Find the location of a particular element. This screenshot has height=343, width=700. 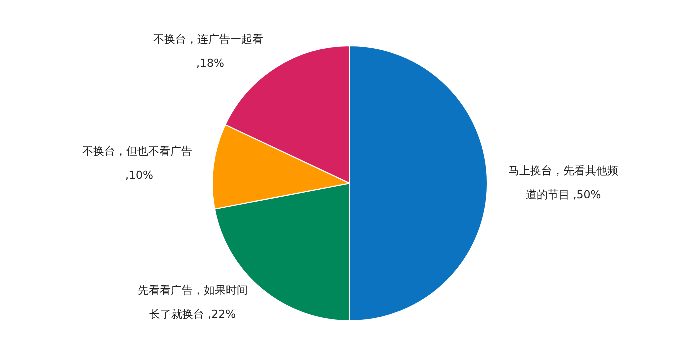

slice-label: 不换台，但也不看广告 is located at coordinates (137, 151).